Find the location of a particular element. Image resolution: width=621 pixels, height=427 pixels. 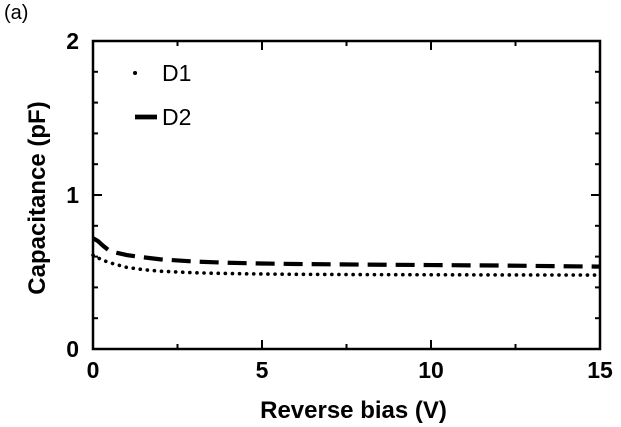

x-tick-label: 15 is located at coordinates (600, 370).